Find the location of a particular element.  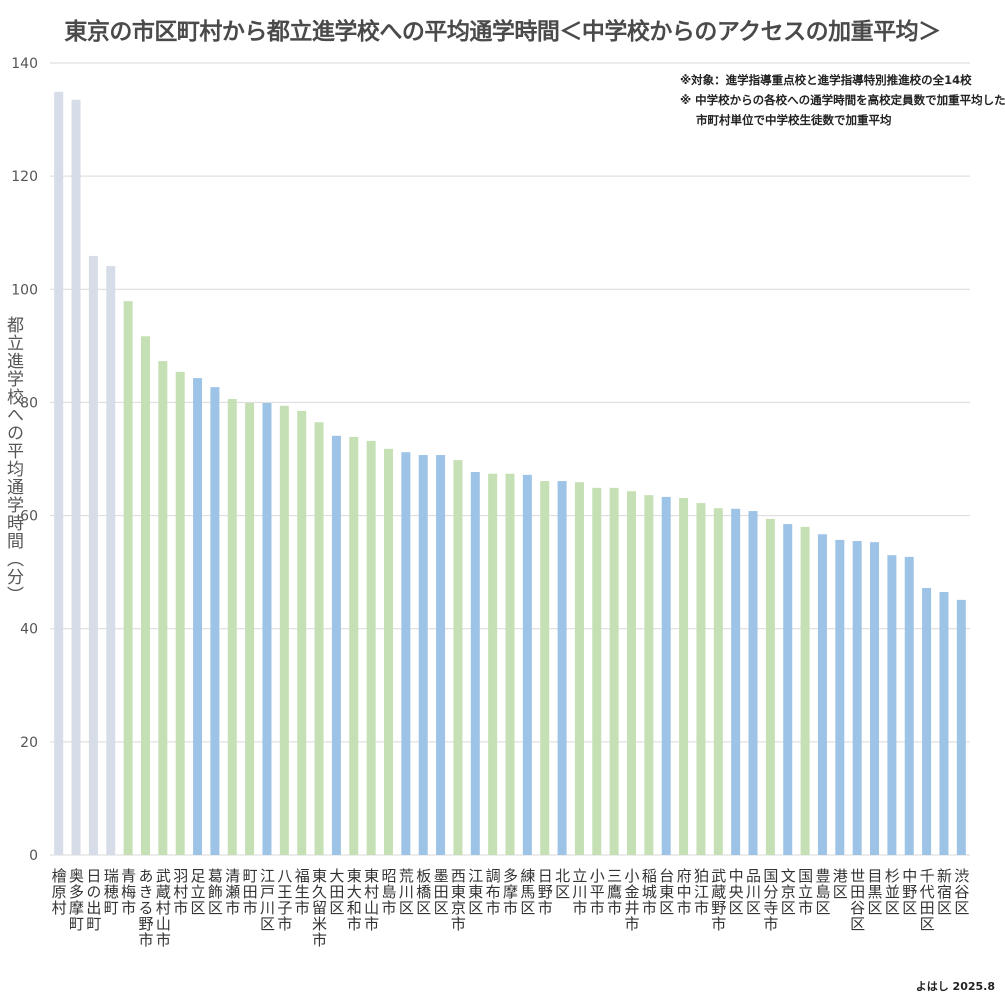

bar-杉並区 is located at coordinates (892, 705).